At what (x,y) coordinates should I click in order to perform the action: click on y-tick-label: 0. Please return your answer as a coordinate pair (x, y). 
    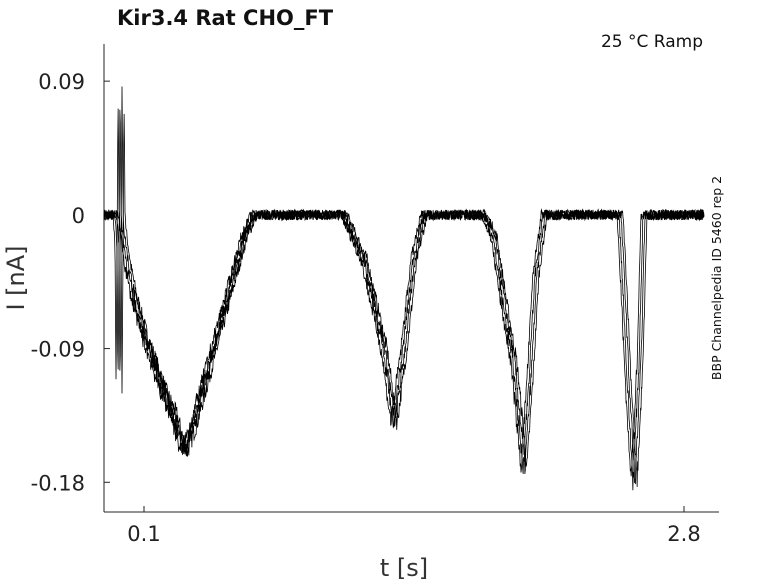
    Looking at the image, I should click on (78, 216).